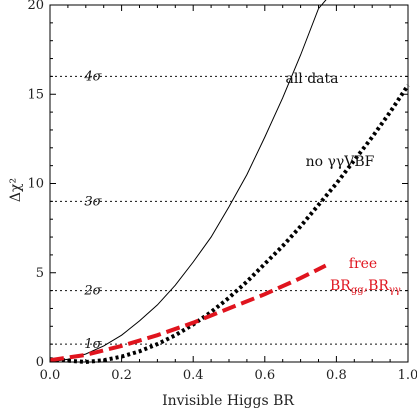 The width and height of the screenshot is (417, 415). I want to click on sigma-label: 3σ, so click(93, 201).